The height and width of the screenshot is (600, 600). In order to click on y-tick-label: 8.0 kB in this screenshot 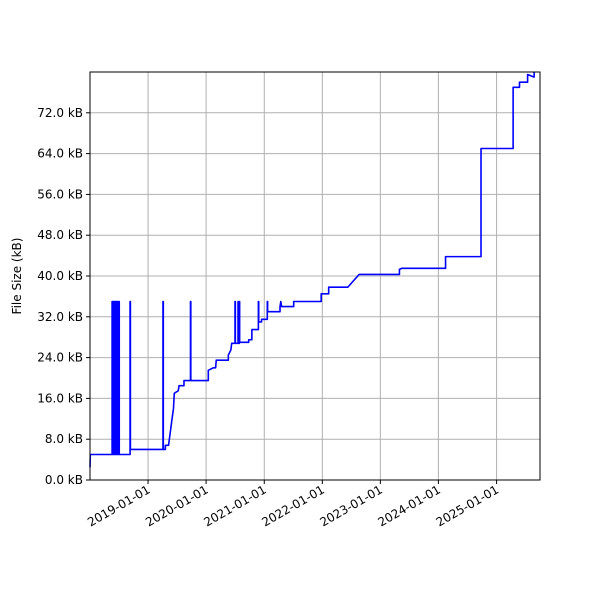, I will do `click(64, 439)`.